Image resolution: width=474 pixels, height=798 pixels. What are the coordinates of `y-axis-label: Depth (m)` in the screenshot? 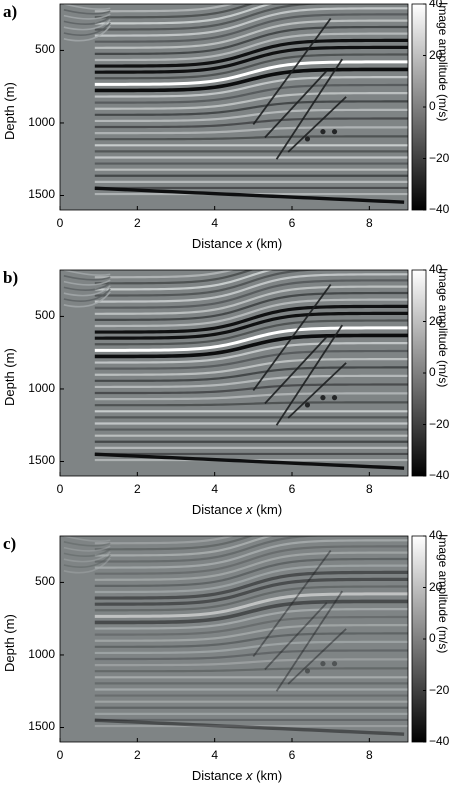 It's located at (9, 111).